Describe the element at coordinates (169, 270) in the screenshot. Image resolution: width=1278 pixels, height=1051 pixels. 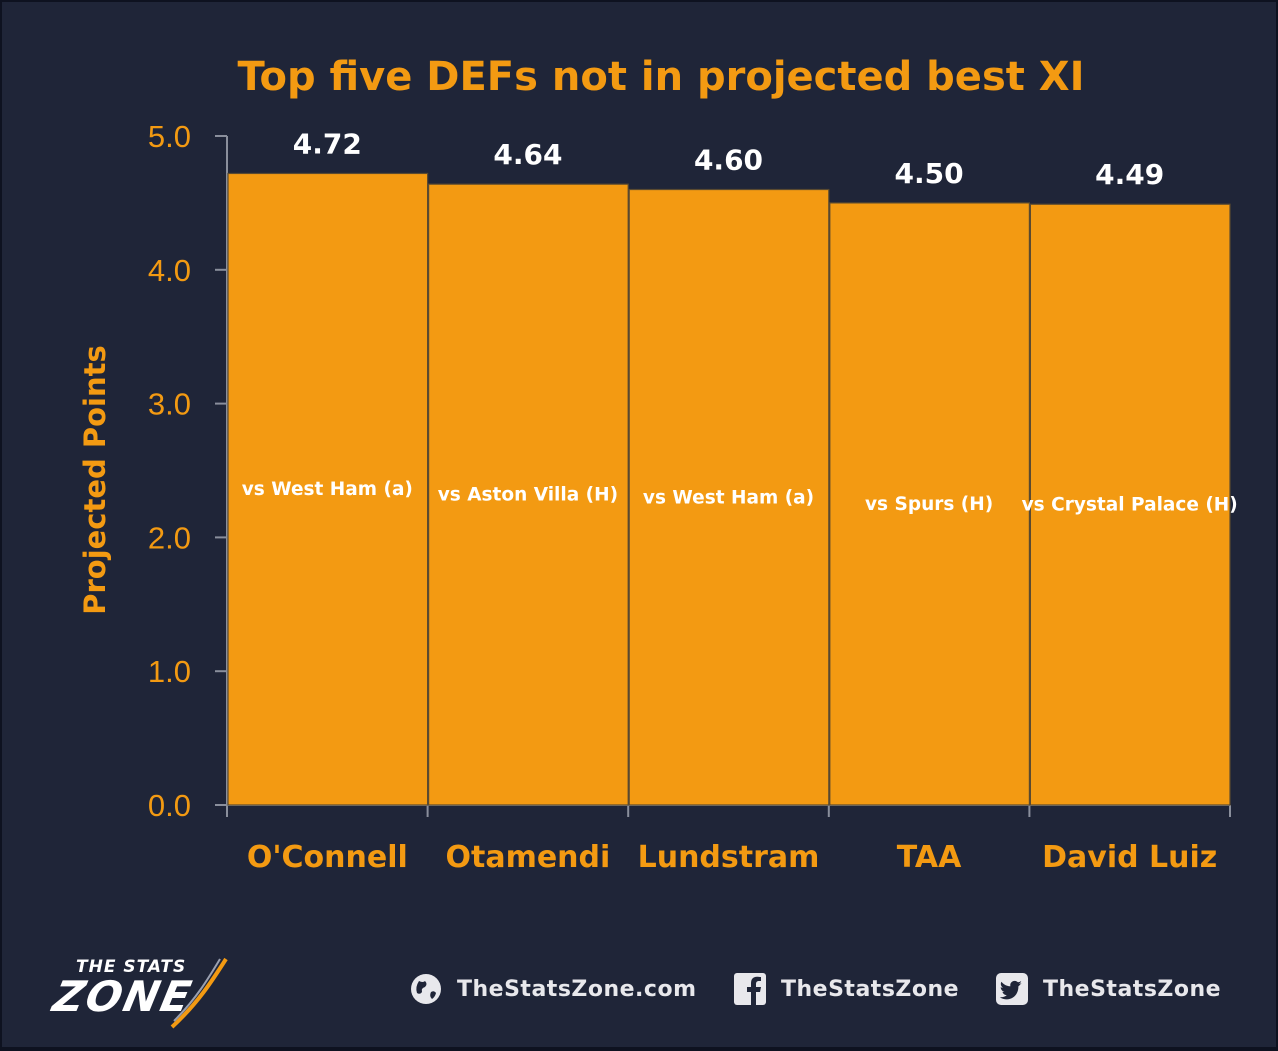
I see `y-tick-label: 4.0` at that location.